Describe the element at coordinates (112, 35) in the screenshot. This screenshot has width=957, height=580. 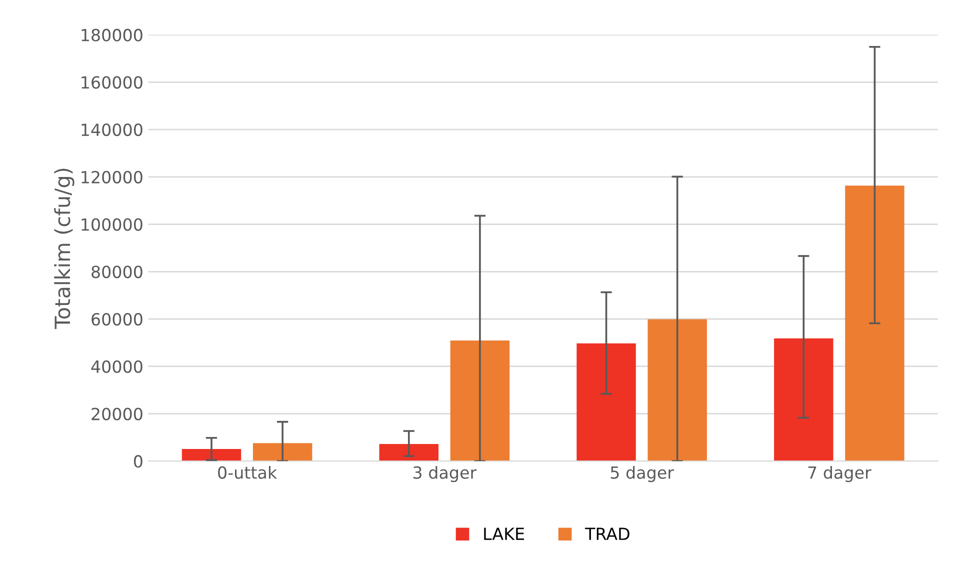
I see `y-tick-label: 180000` at that location.